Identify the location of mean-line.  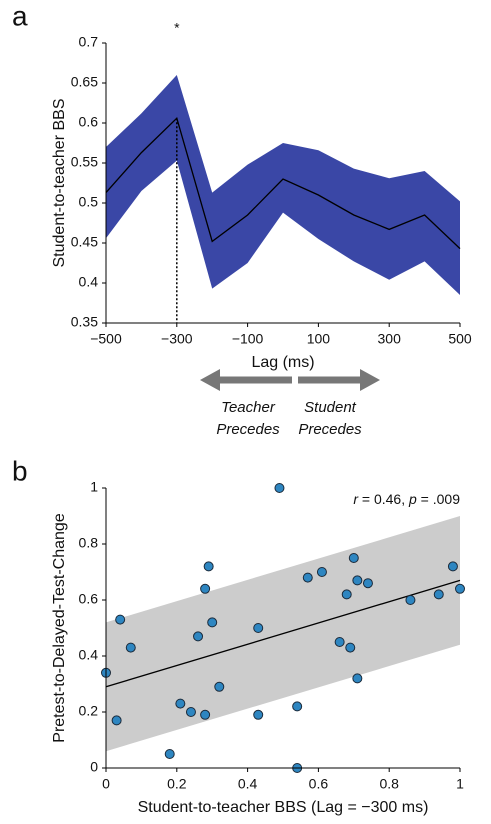
(283, 183).